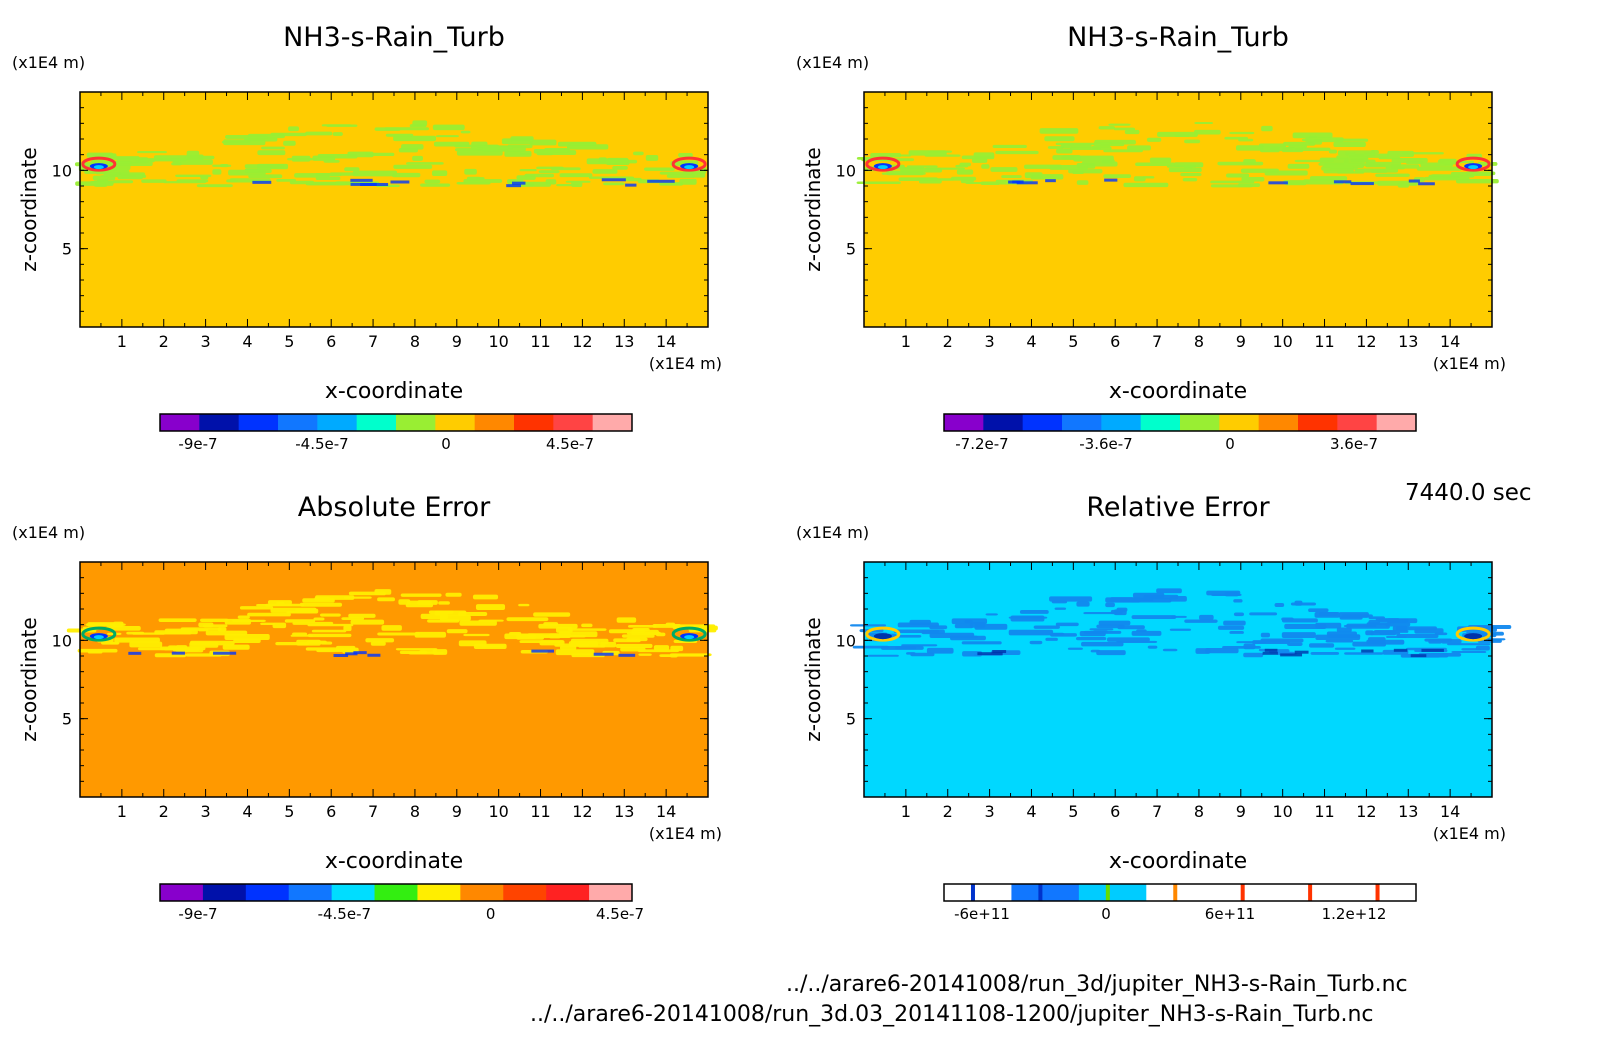  What do you see at coordinates (689, 634) in the screenshot?
I see `edge-feature-outer` at bounding box center [689, 634].